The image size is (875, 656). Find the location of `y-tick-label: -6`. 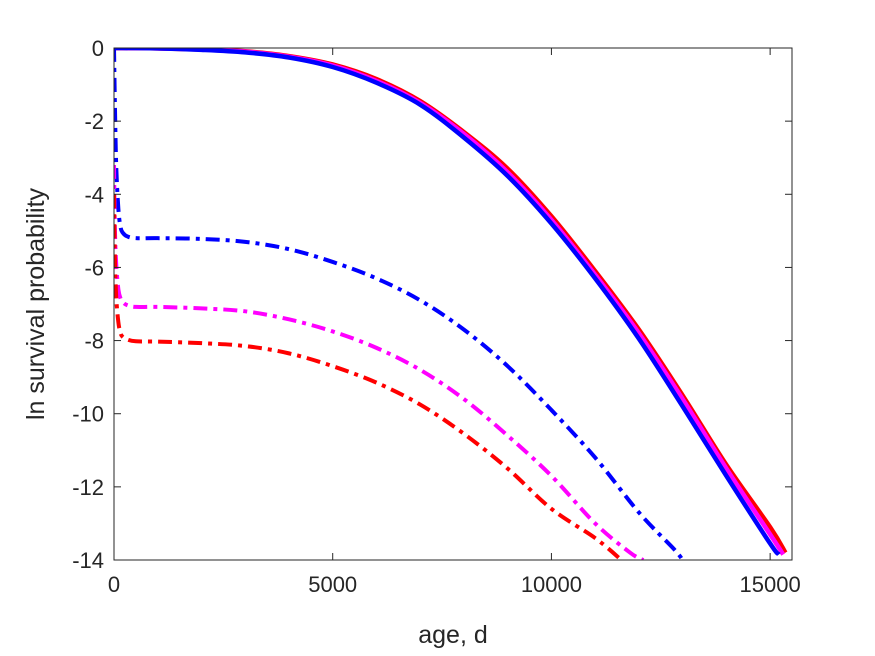

y-tick-label: -6 is located at coordinates (94, 267).